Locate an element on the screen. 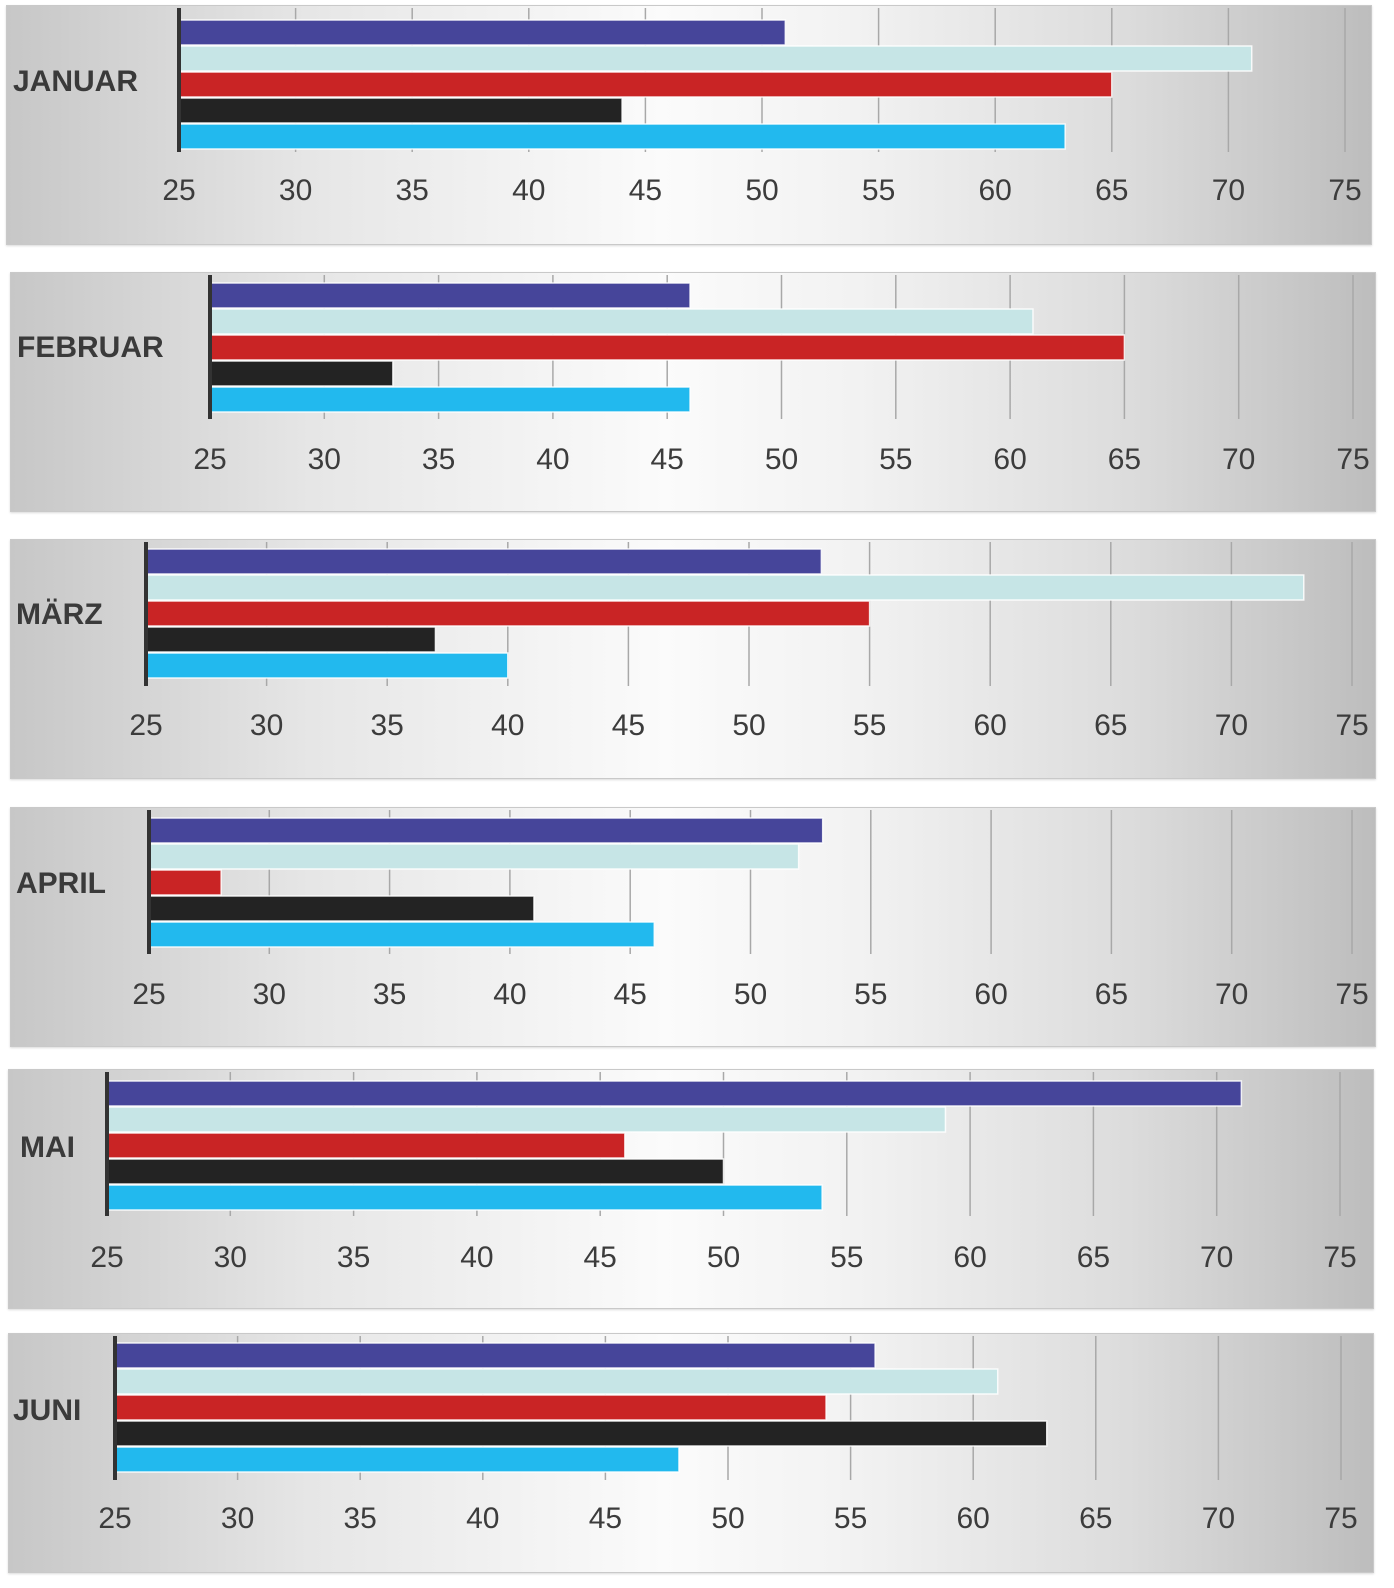 The width and height of the screenshot is (1394, 1588). chart-panel-april: 25 30 35 40 45 50 55 60 65 70 75 APRIL is located at coordinates (693, 927).